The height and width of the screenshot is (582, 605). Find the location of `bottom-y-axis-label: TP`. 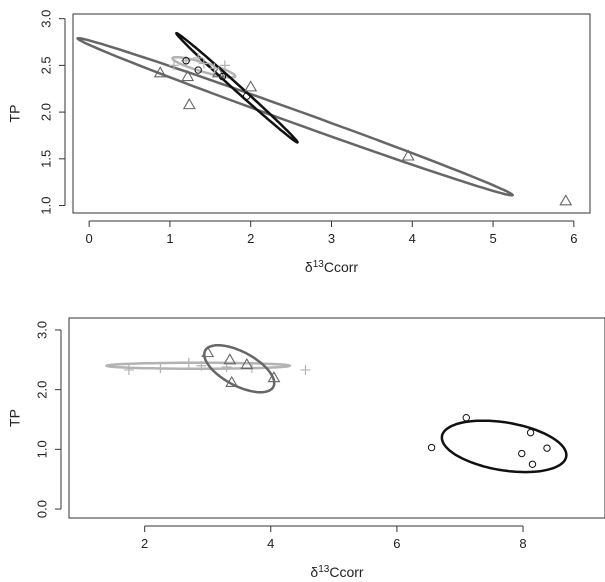

bottom-y-axis-label: TP is located at coordinates (15, 418).